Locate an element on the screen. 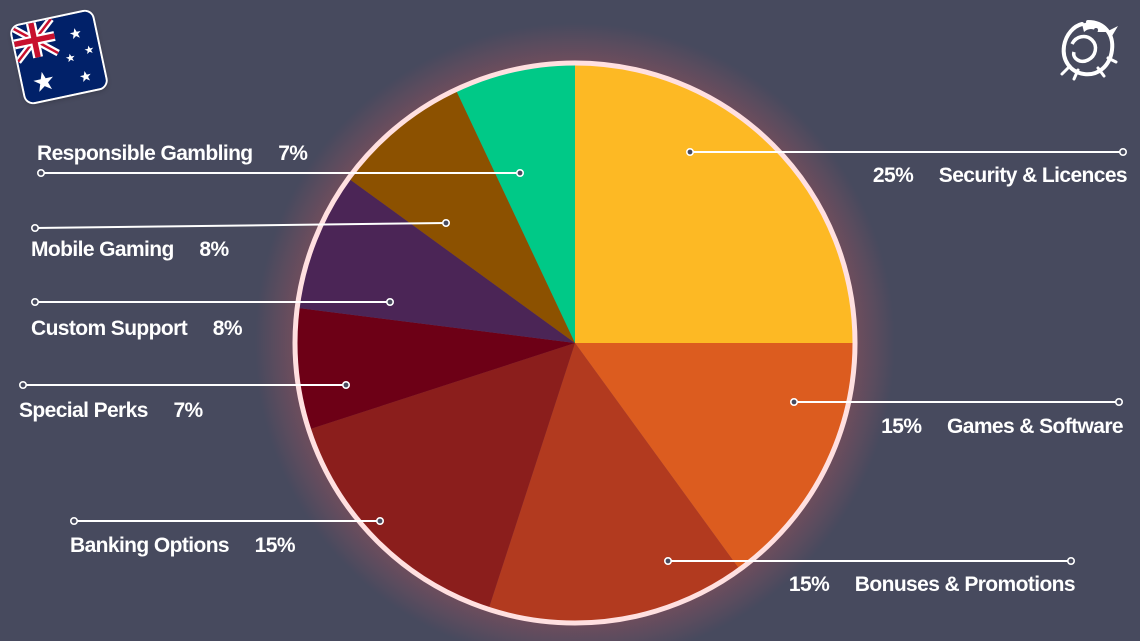 The image size is (1140, 641). slice-percent-5: 8% is located at coordinates (228, 328).